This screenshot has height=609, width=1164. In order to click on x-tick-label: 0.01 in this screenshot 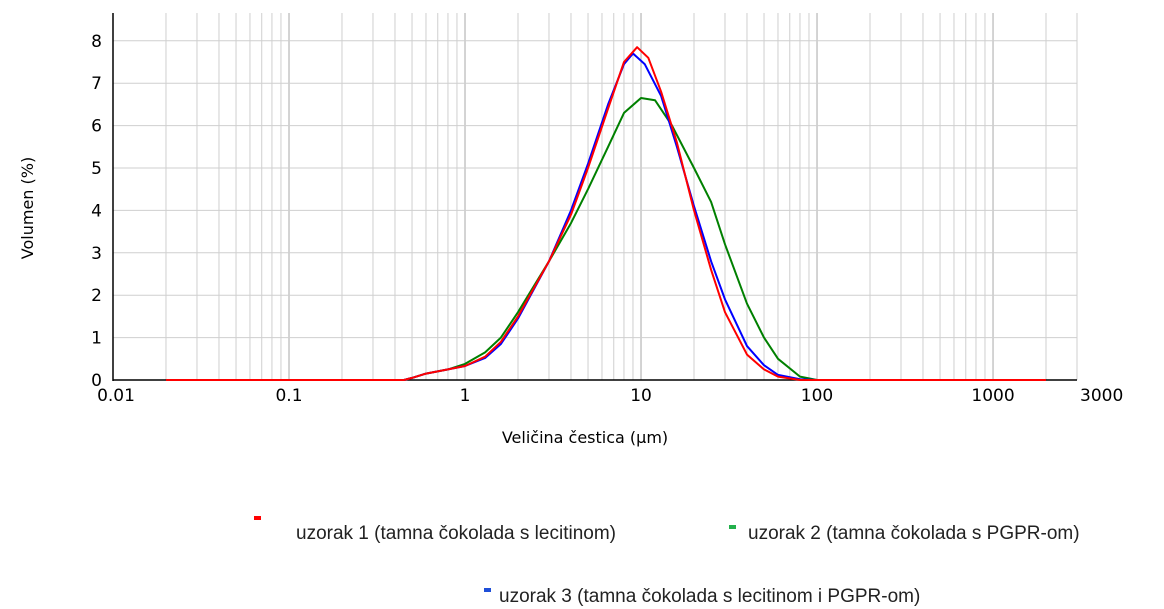, I will do `click(116, 396)`.